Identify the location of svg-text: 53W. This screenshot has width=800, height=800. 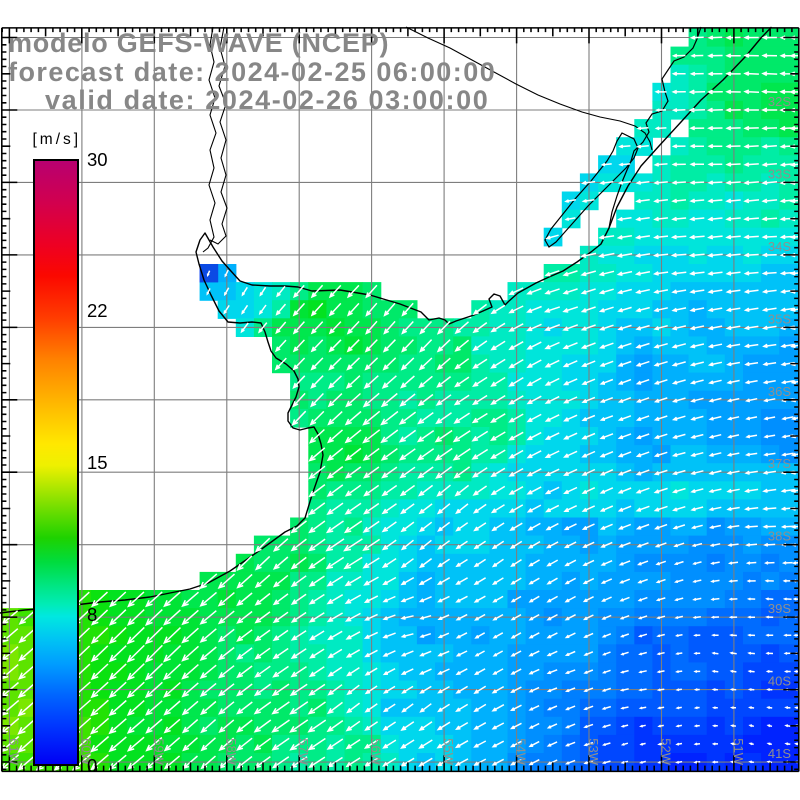
(593, 751).